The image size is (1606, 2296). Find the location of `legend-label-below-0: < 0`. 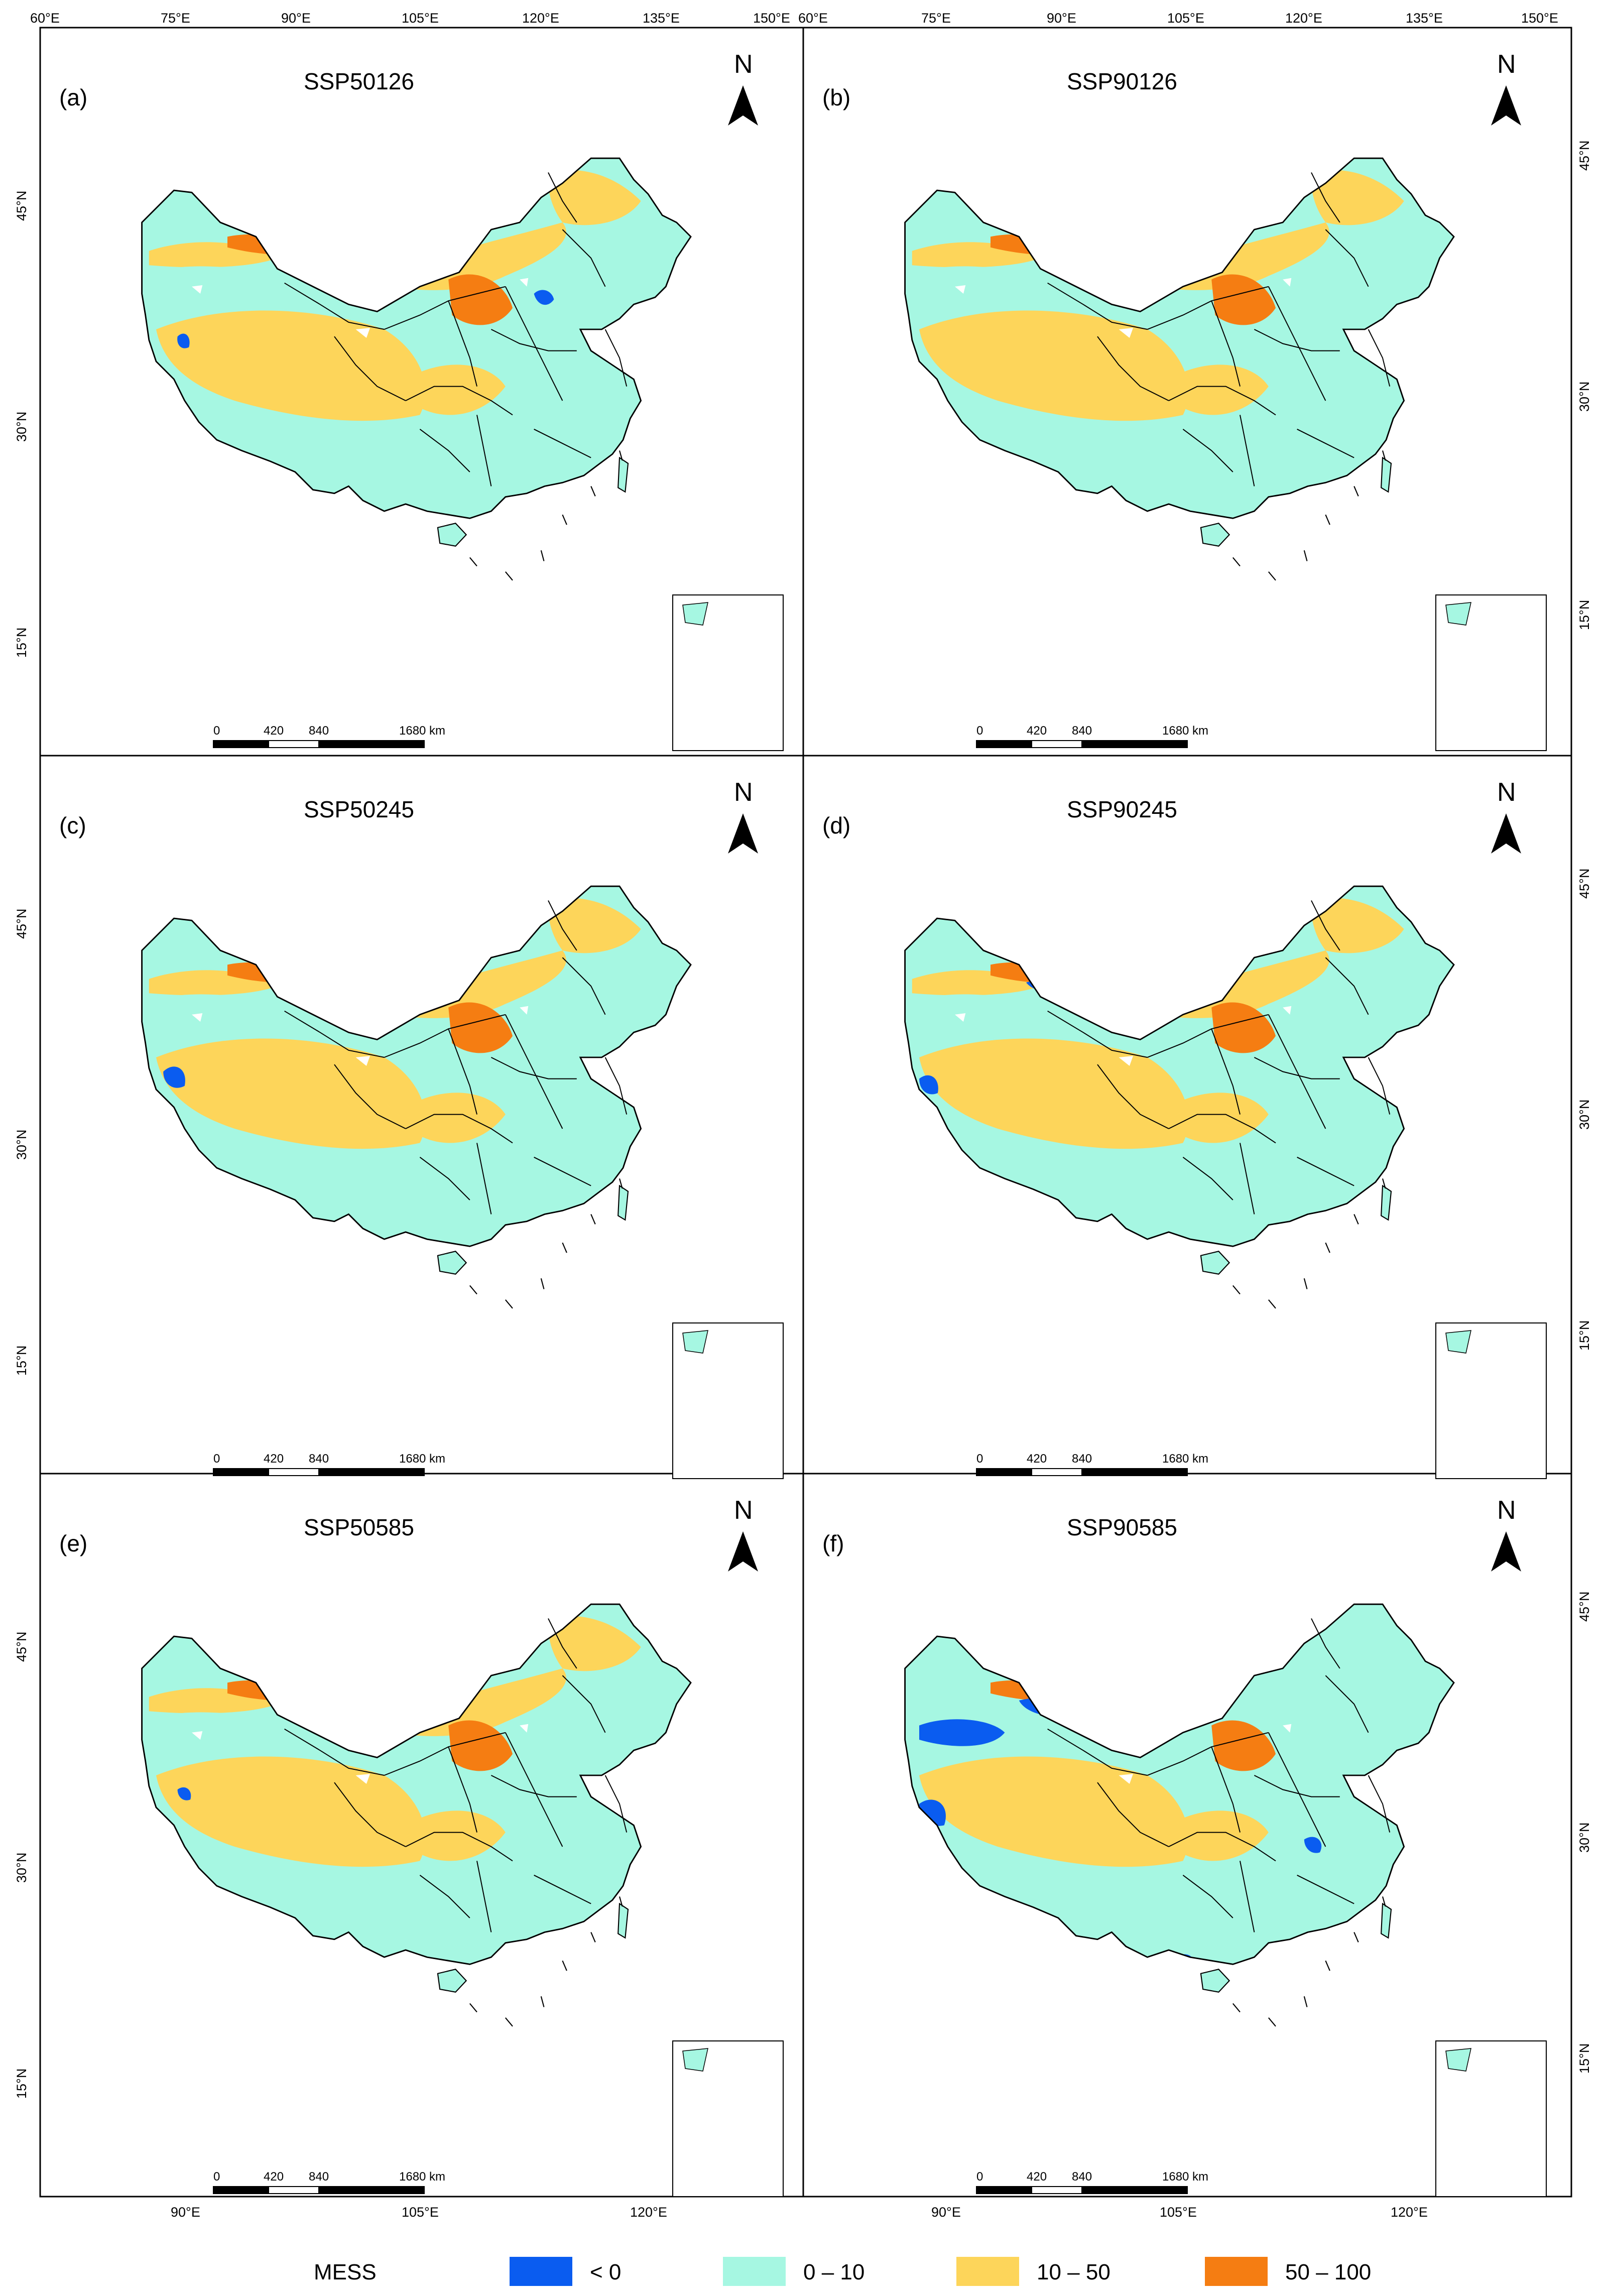

legend-label-below-0: < 0 is located at coordinates (605, 2272).